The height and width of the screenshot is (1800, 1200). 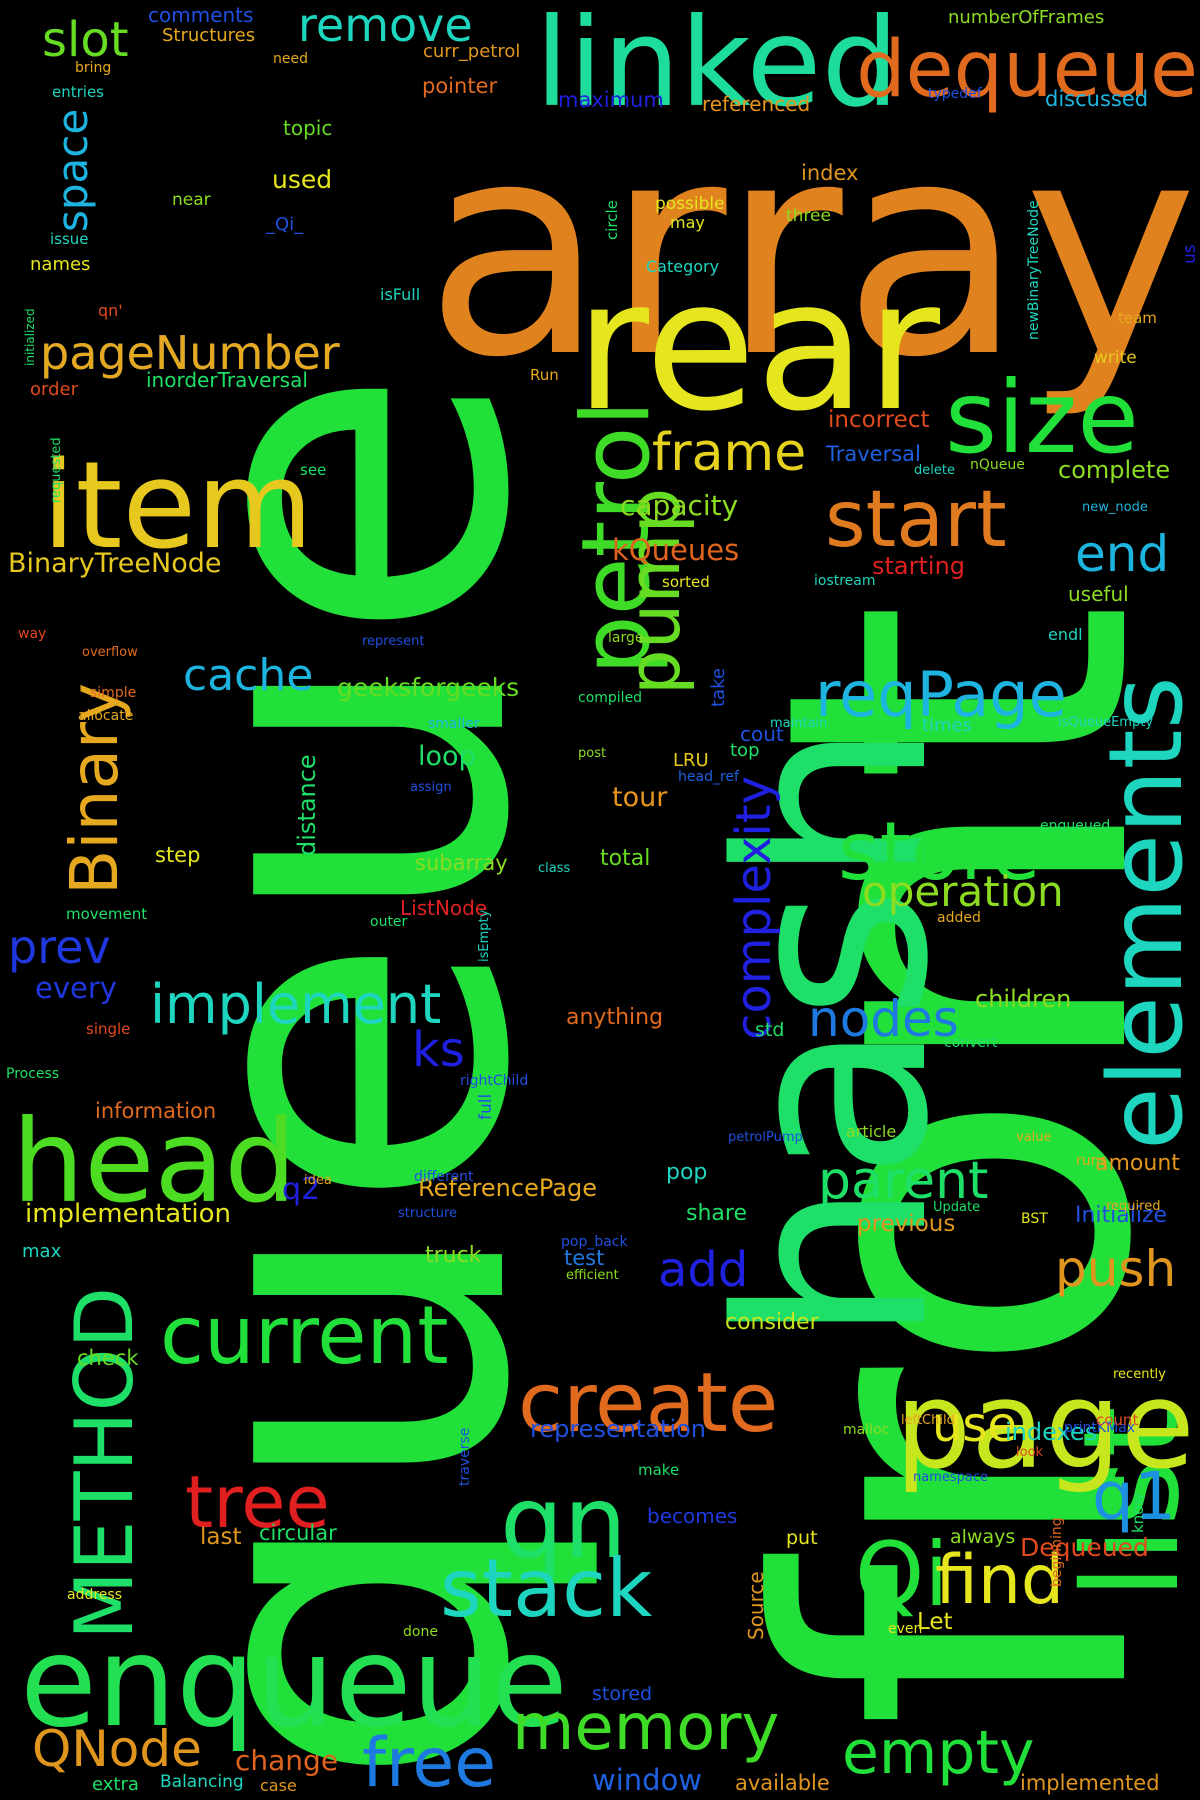 What do you see at coordinates (115, 1785) in the screenshot?
I see `word-extra: extra` at bounding box center [115, 1785].